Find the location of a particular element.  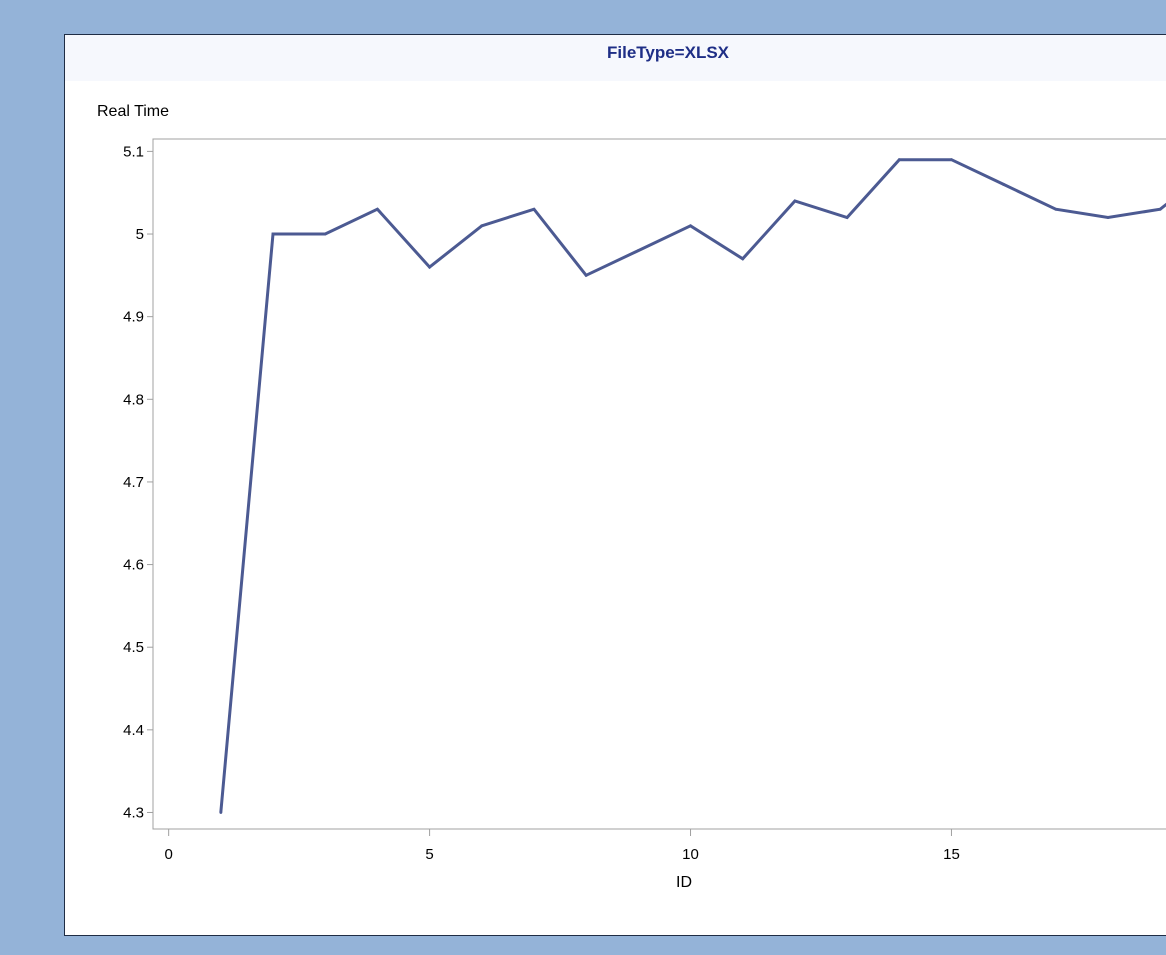

y-tick-label: 4.5 is located at coordinates (133, 647).